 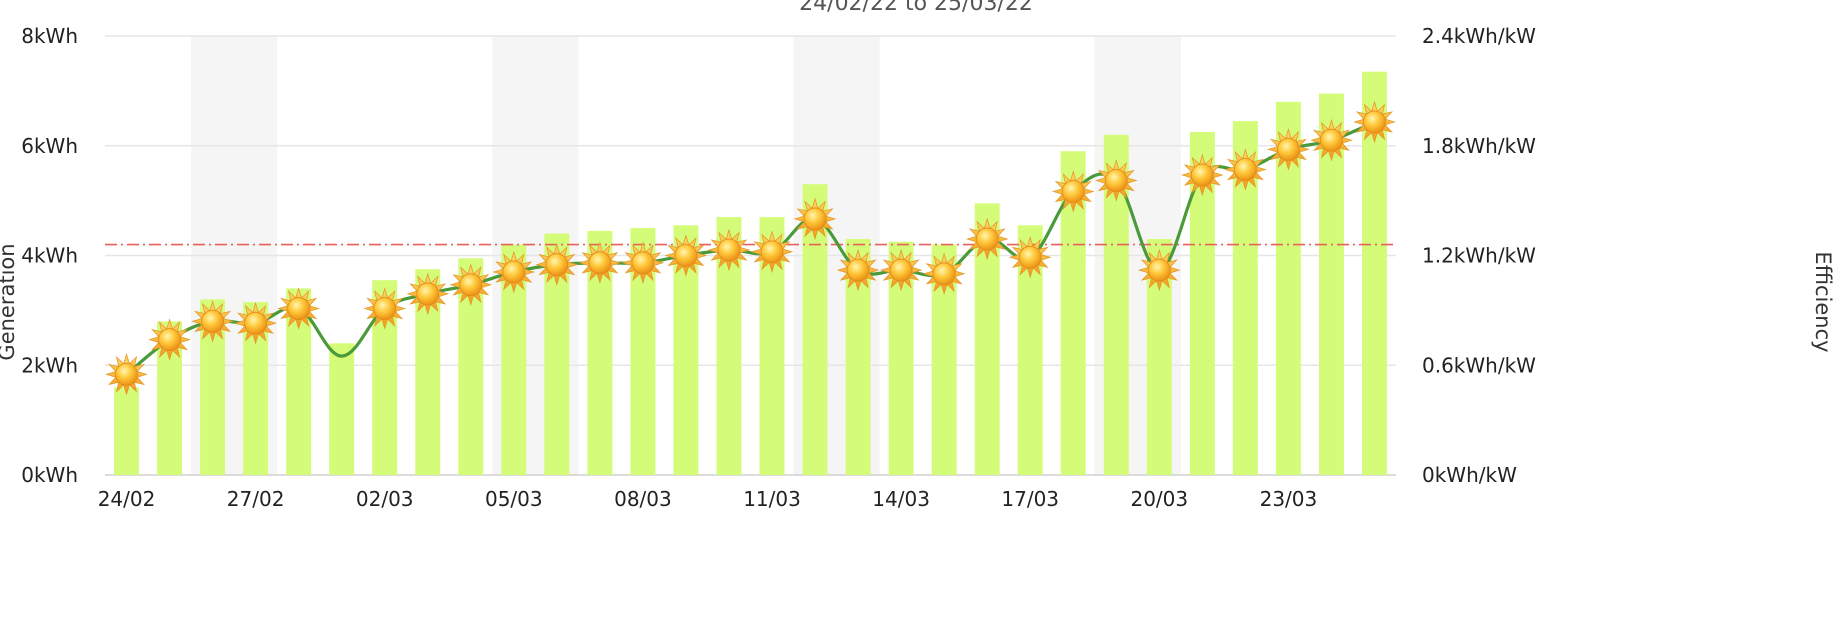 I want to click on x-tick-label: 08/03, so click(x=643, y=499).